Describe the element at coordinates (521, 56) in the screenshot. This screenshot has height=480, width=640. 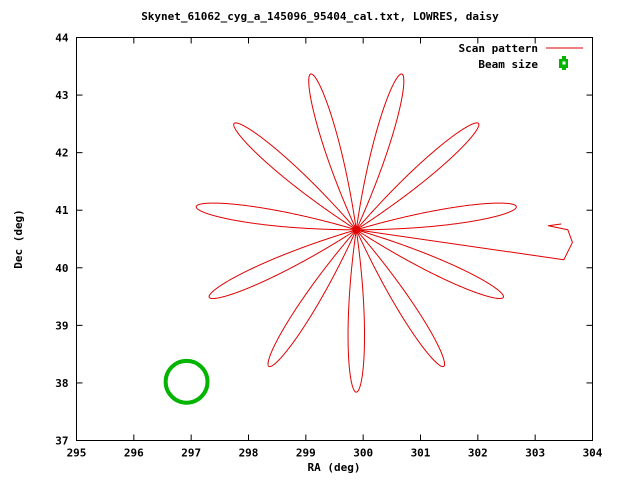
I see `legend: Scan pattern Beam size` at that location.